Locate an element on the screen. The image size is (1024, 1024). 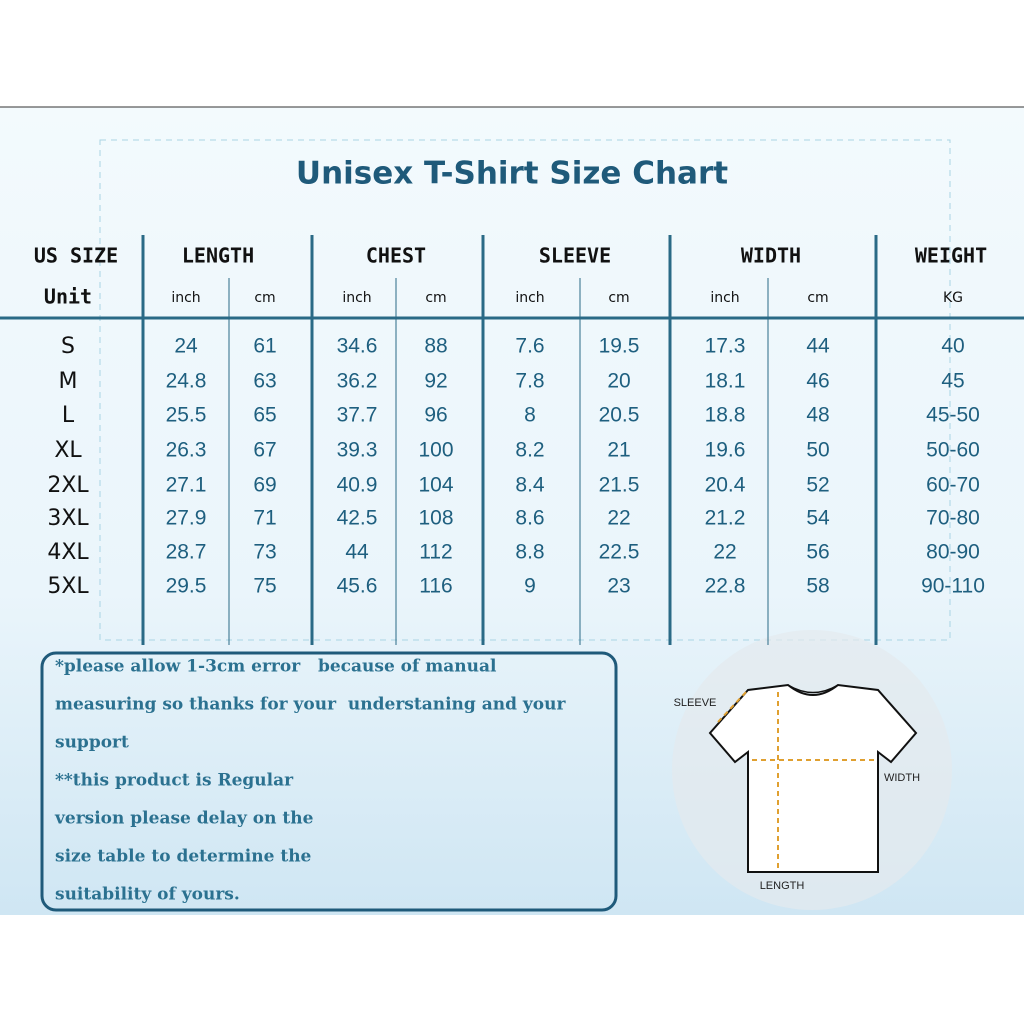
value-cell: 8.6 is located at coordinates (529, 518).